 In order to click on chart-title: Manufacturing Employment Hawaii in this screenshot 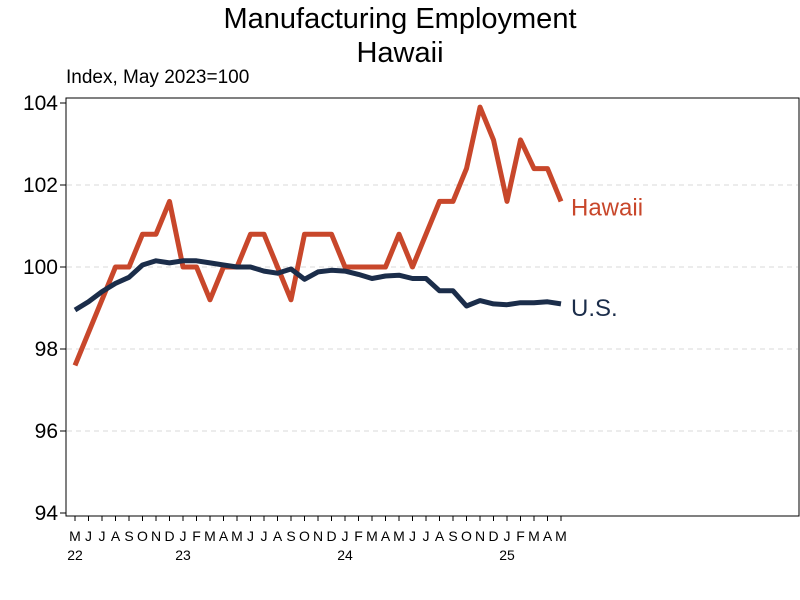, I will do `click(400, 36)`.